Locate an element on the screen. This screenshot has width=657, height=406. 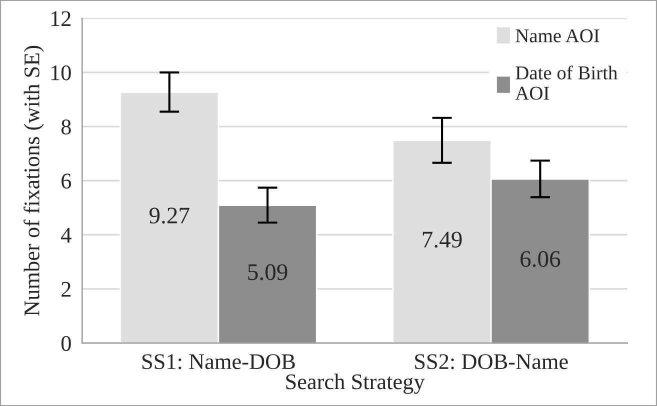
y-tick-label: 10 is located at coordinates (61, 72).